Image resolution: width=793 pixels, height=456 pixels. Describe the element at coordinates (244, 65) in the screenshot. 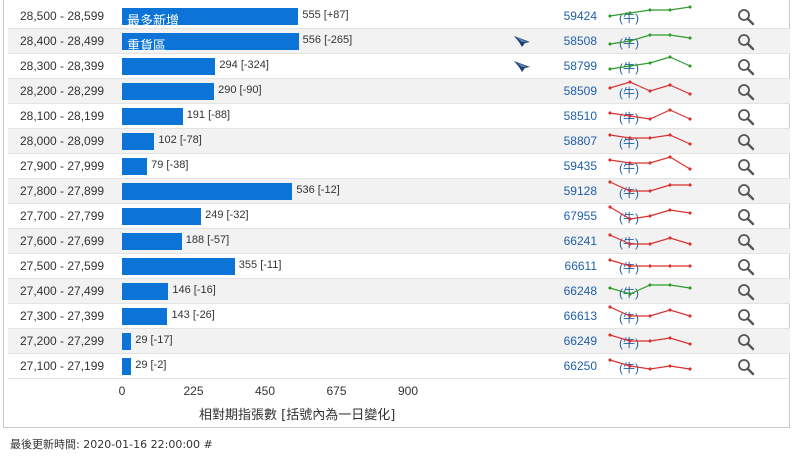

I see `data-label: 294 [-324]` at that location.